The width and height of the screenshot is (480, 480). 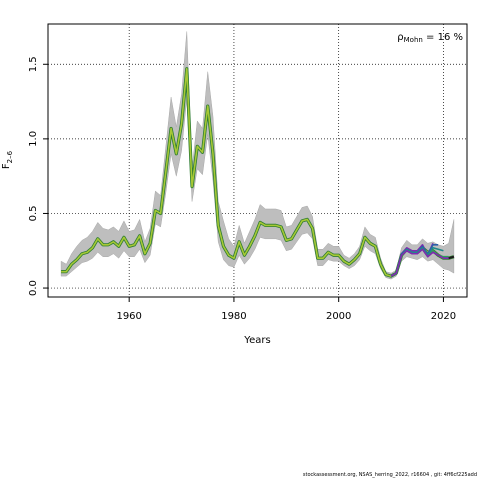 What do you see at coordinates (33, 214) in the screenshot?
I see `y-tick-label: 0.5` at bounding box center [33, 214].